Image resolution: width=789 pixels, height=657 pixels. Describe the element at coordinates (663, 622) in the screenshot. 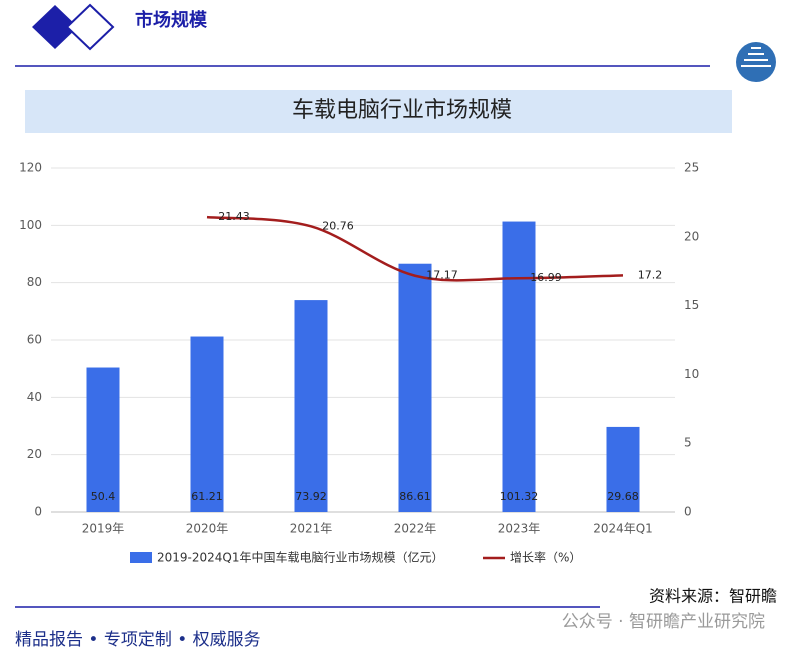

I see `watermark: 公众号 · 智研瞻产业研究院` at that location.